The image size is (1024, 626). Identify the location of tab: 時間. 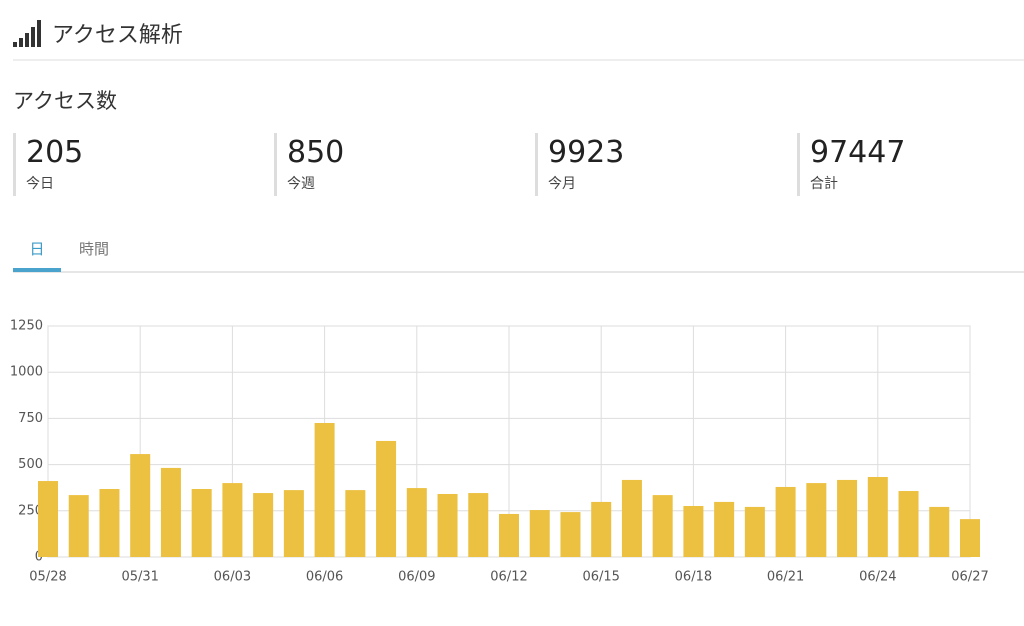
(93, 249).